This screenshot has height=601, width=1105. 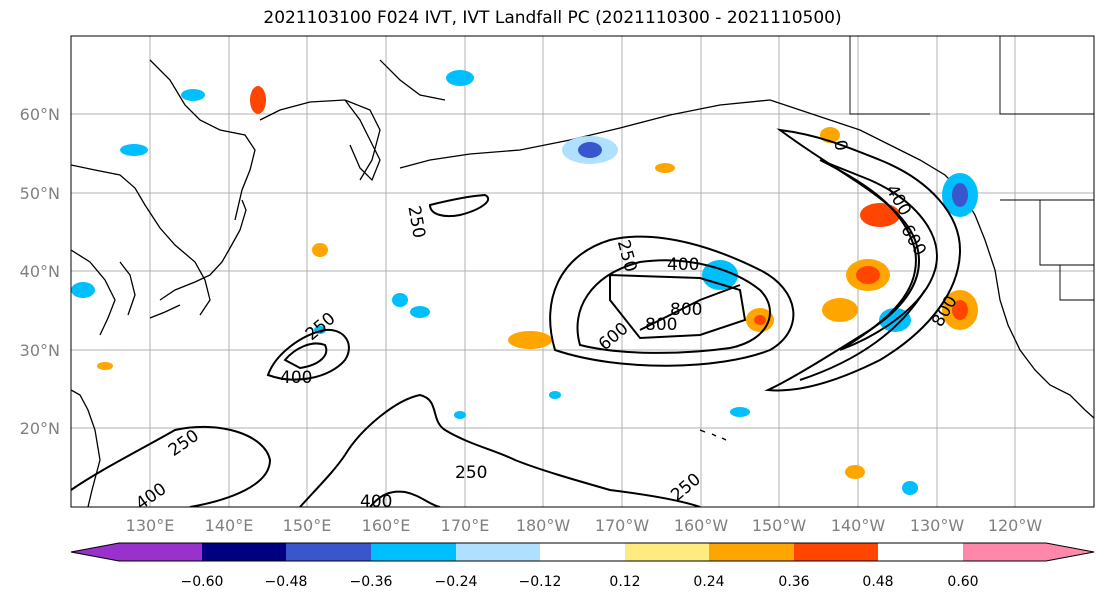 I want to click on lon-tick-label: 140°E, so click(x=229, y=525).